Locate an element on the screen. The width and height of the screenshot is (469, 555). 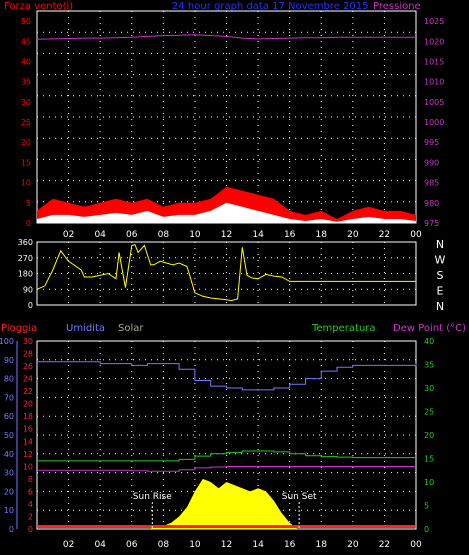
x-tick-label: 04 is located at coordinates (100, 235).